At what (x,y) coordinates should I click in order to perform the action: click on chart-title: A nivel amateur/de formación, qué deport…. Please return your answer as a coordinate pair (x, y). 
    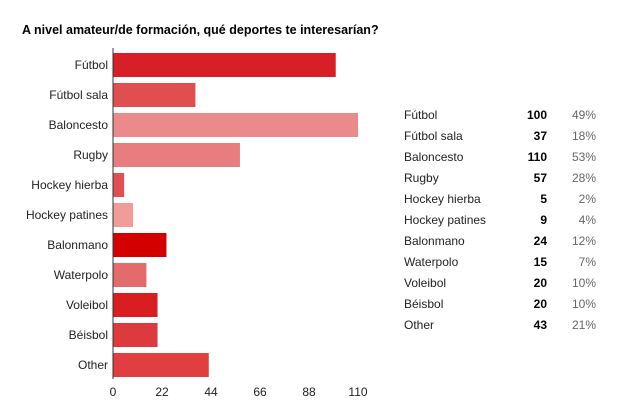
    Looking at the image, I should click on (200, 30).